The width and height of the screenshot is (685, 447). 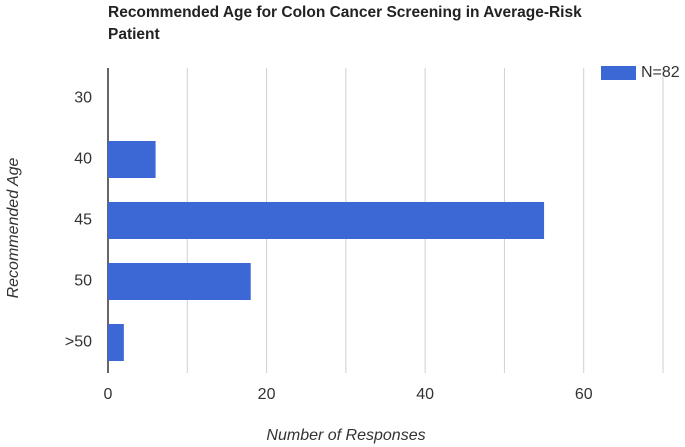 What do you see at coordinates (108, 394) in the screenshot?
I see `x-tick-label: 0` at bounding box center [108, 394].